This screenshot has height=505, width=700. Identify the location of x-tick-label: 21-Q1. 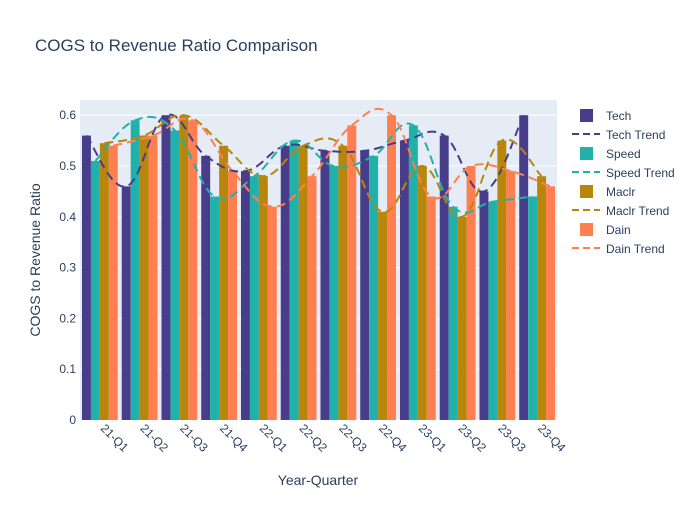
(115, 438).